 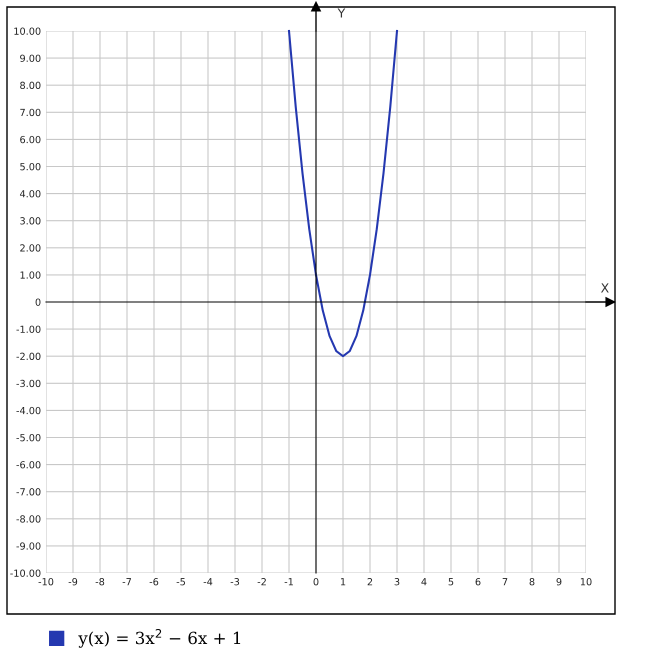 I want to click on x-tick-label: 5, so click(x=451, y=582).